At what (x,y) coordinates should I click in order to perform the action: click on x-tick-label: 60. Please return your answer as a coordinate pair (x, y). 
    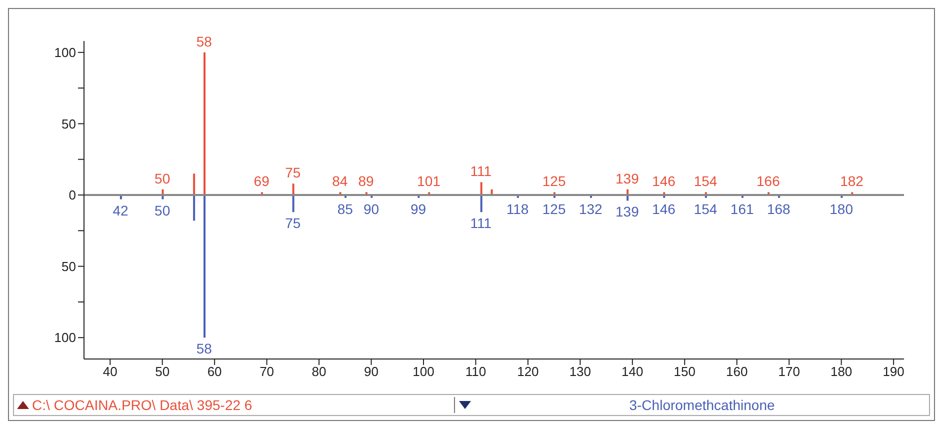
    Looking at the image, I should click on (214, 372).